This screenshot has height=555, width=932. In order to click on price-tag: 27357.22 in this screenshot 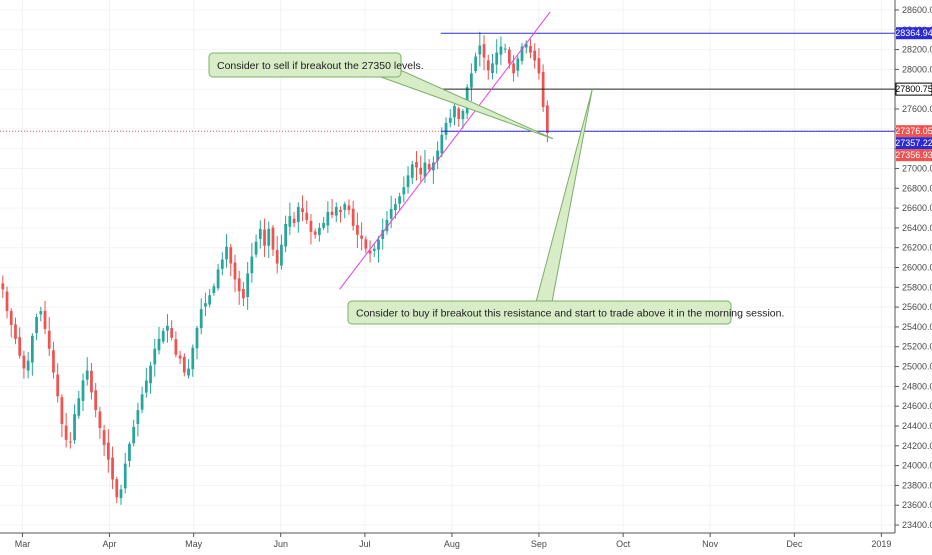, I will do `click(913, 143)`.